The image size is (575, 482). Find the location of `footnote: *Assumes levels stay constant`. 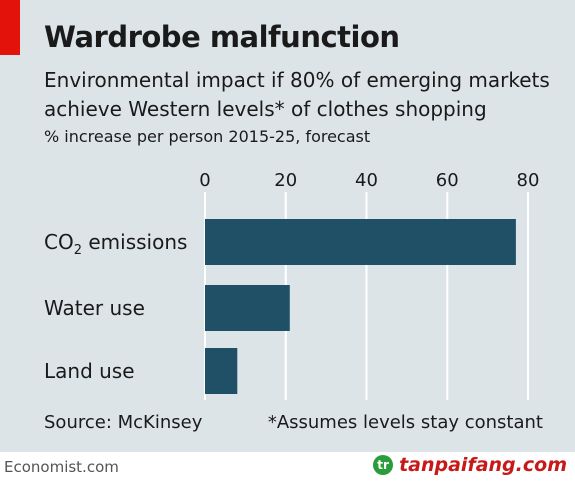

footnote: *Assumes levels stay constant is located at coordinates (405, 422).